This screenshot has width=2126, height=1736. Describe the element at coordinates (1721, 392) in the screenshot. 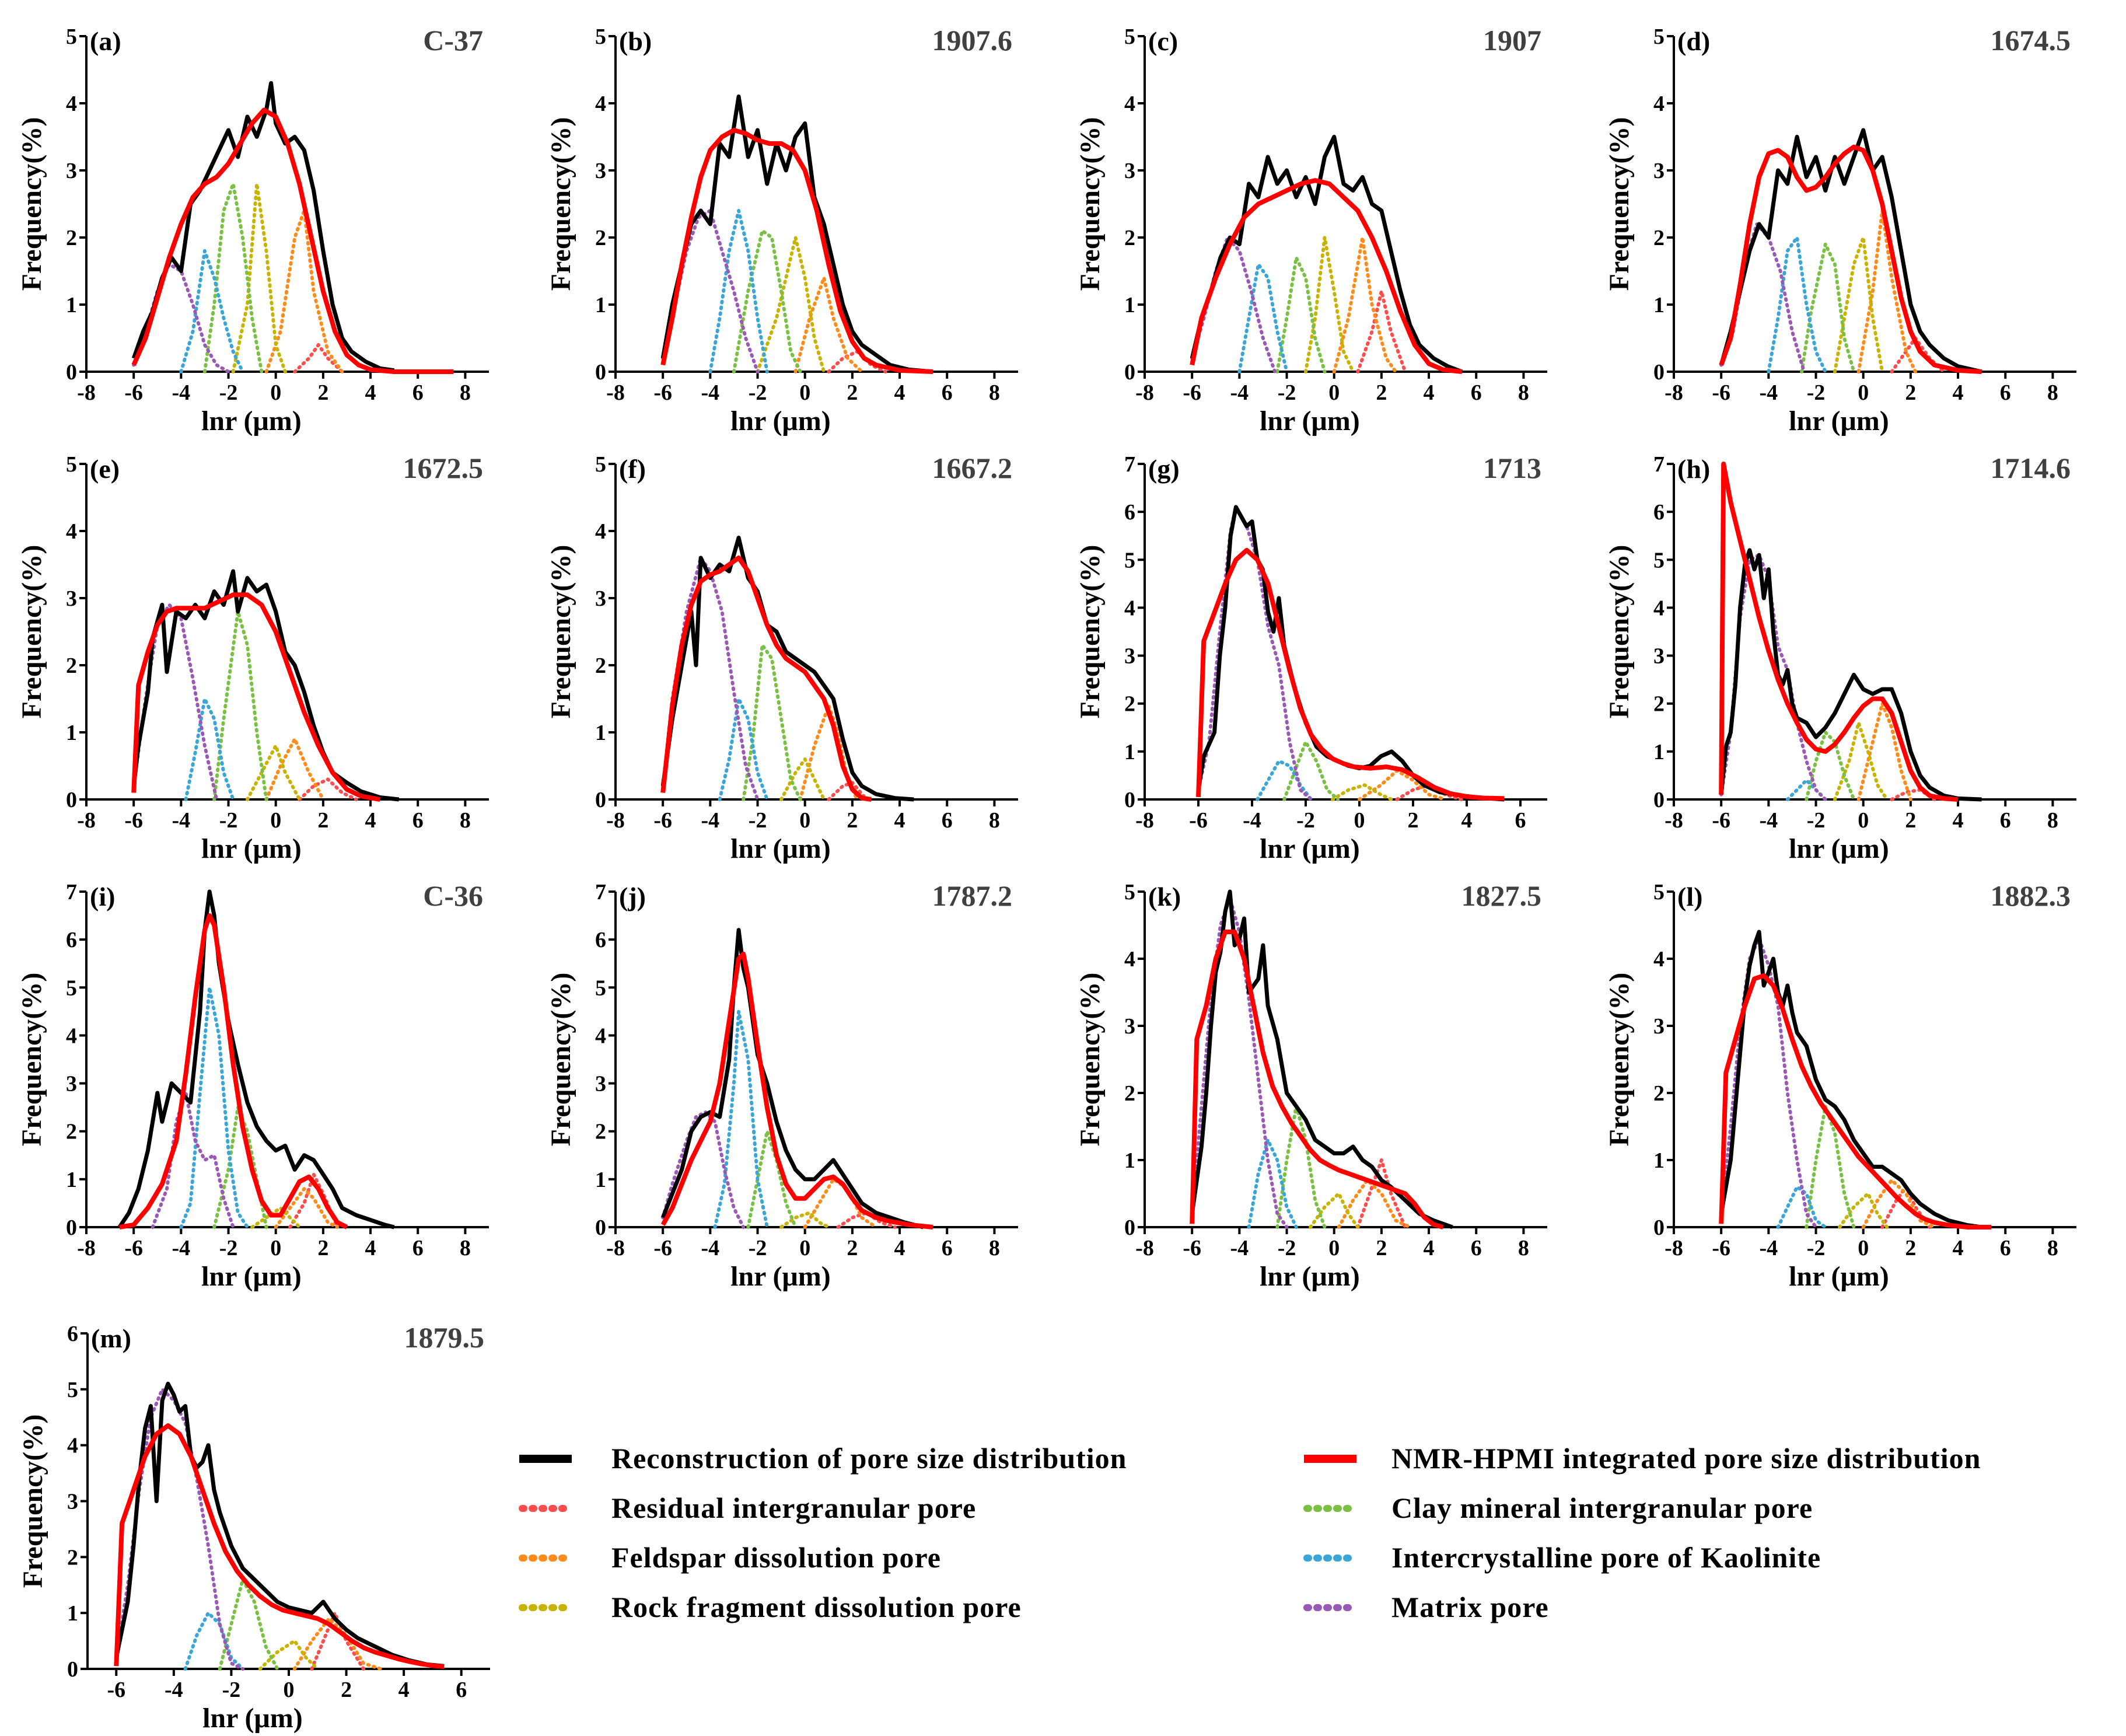

I see `panel-d-x-tick-label: -6` at that location.